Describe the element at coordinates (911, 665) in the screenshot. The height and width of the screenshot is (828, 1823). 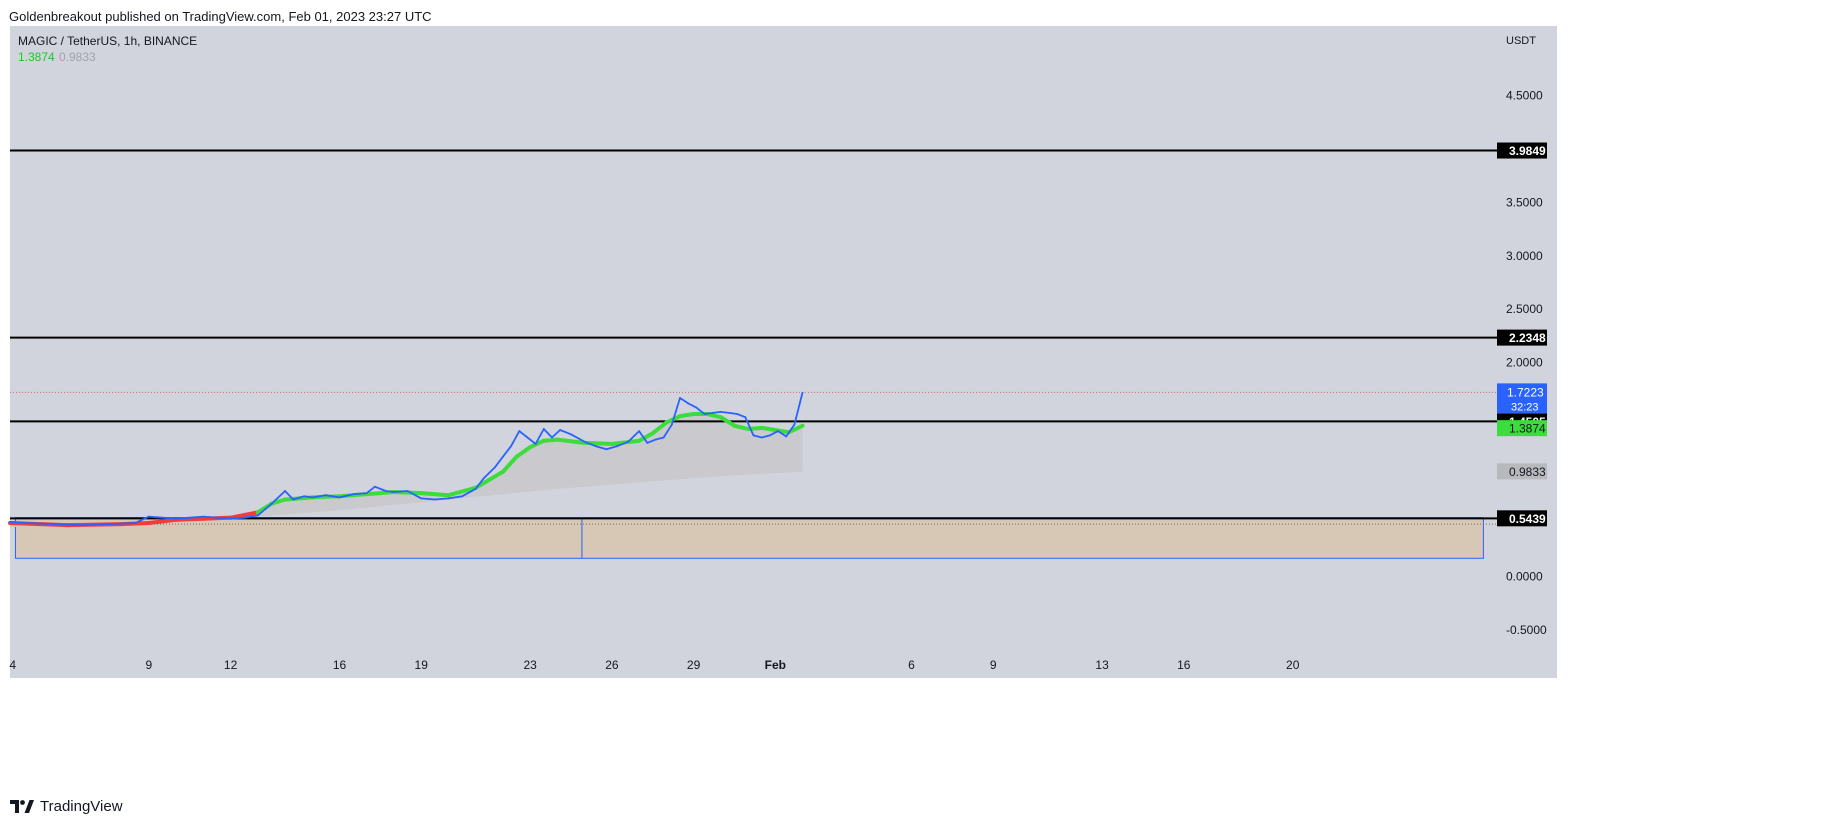
I see `x-tick-label: 6` at that location.